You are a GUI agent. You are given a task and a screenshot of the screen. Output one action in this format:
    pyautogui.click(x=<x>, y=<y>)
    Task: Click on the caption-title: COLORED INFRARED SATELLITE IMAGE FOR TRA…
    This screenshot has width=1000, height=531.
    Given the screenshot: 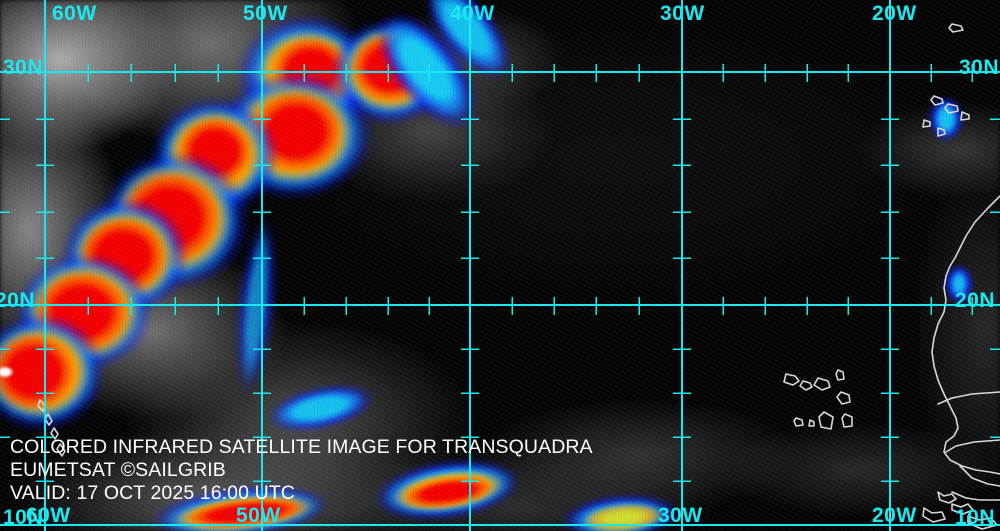 What is the action you would take?
    pyautogui.click(x=301, y=447)
    